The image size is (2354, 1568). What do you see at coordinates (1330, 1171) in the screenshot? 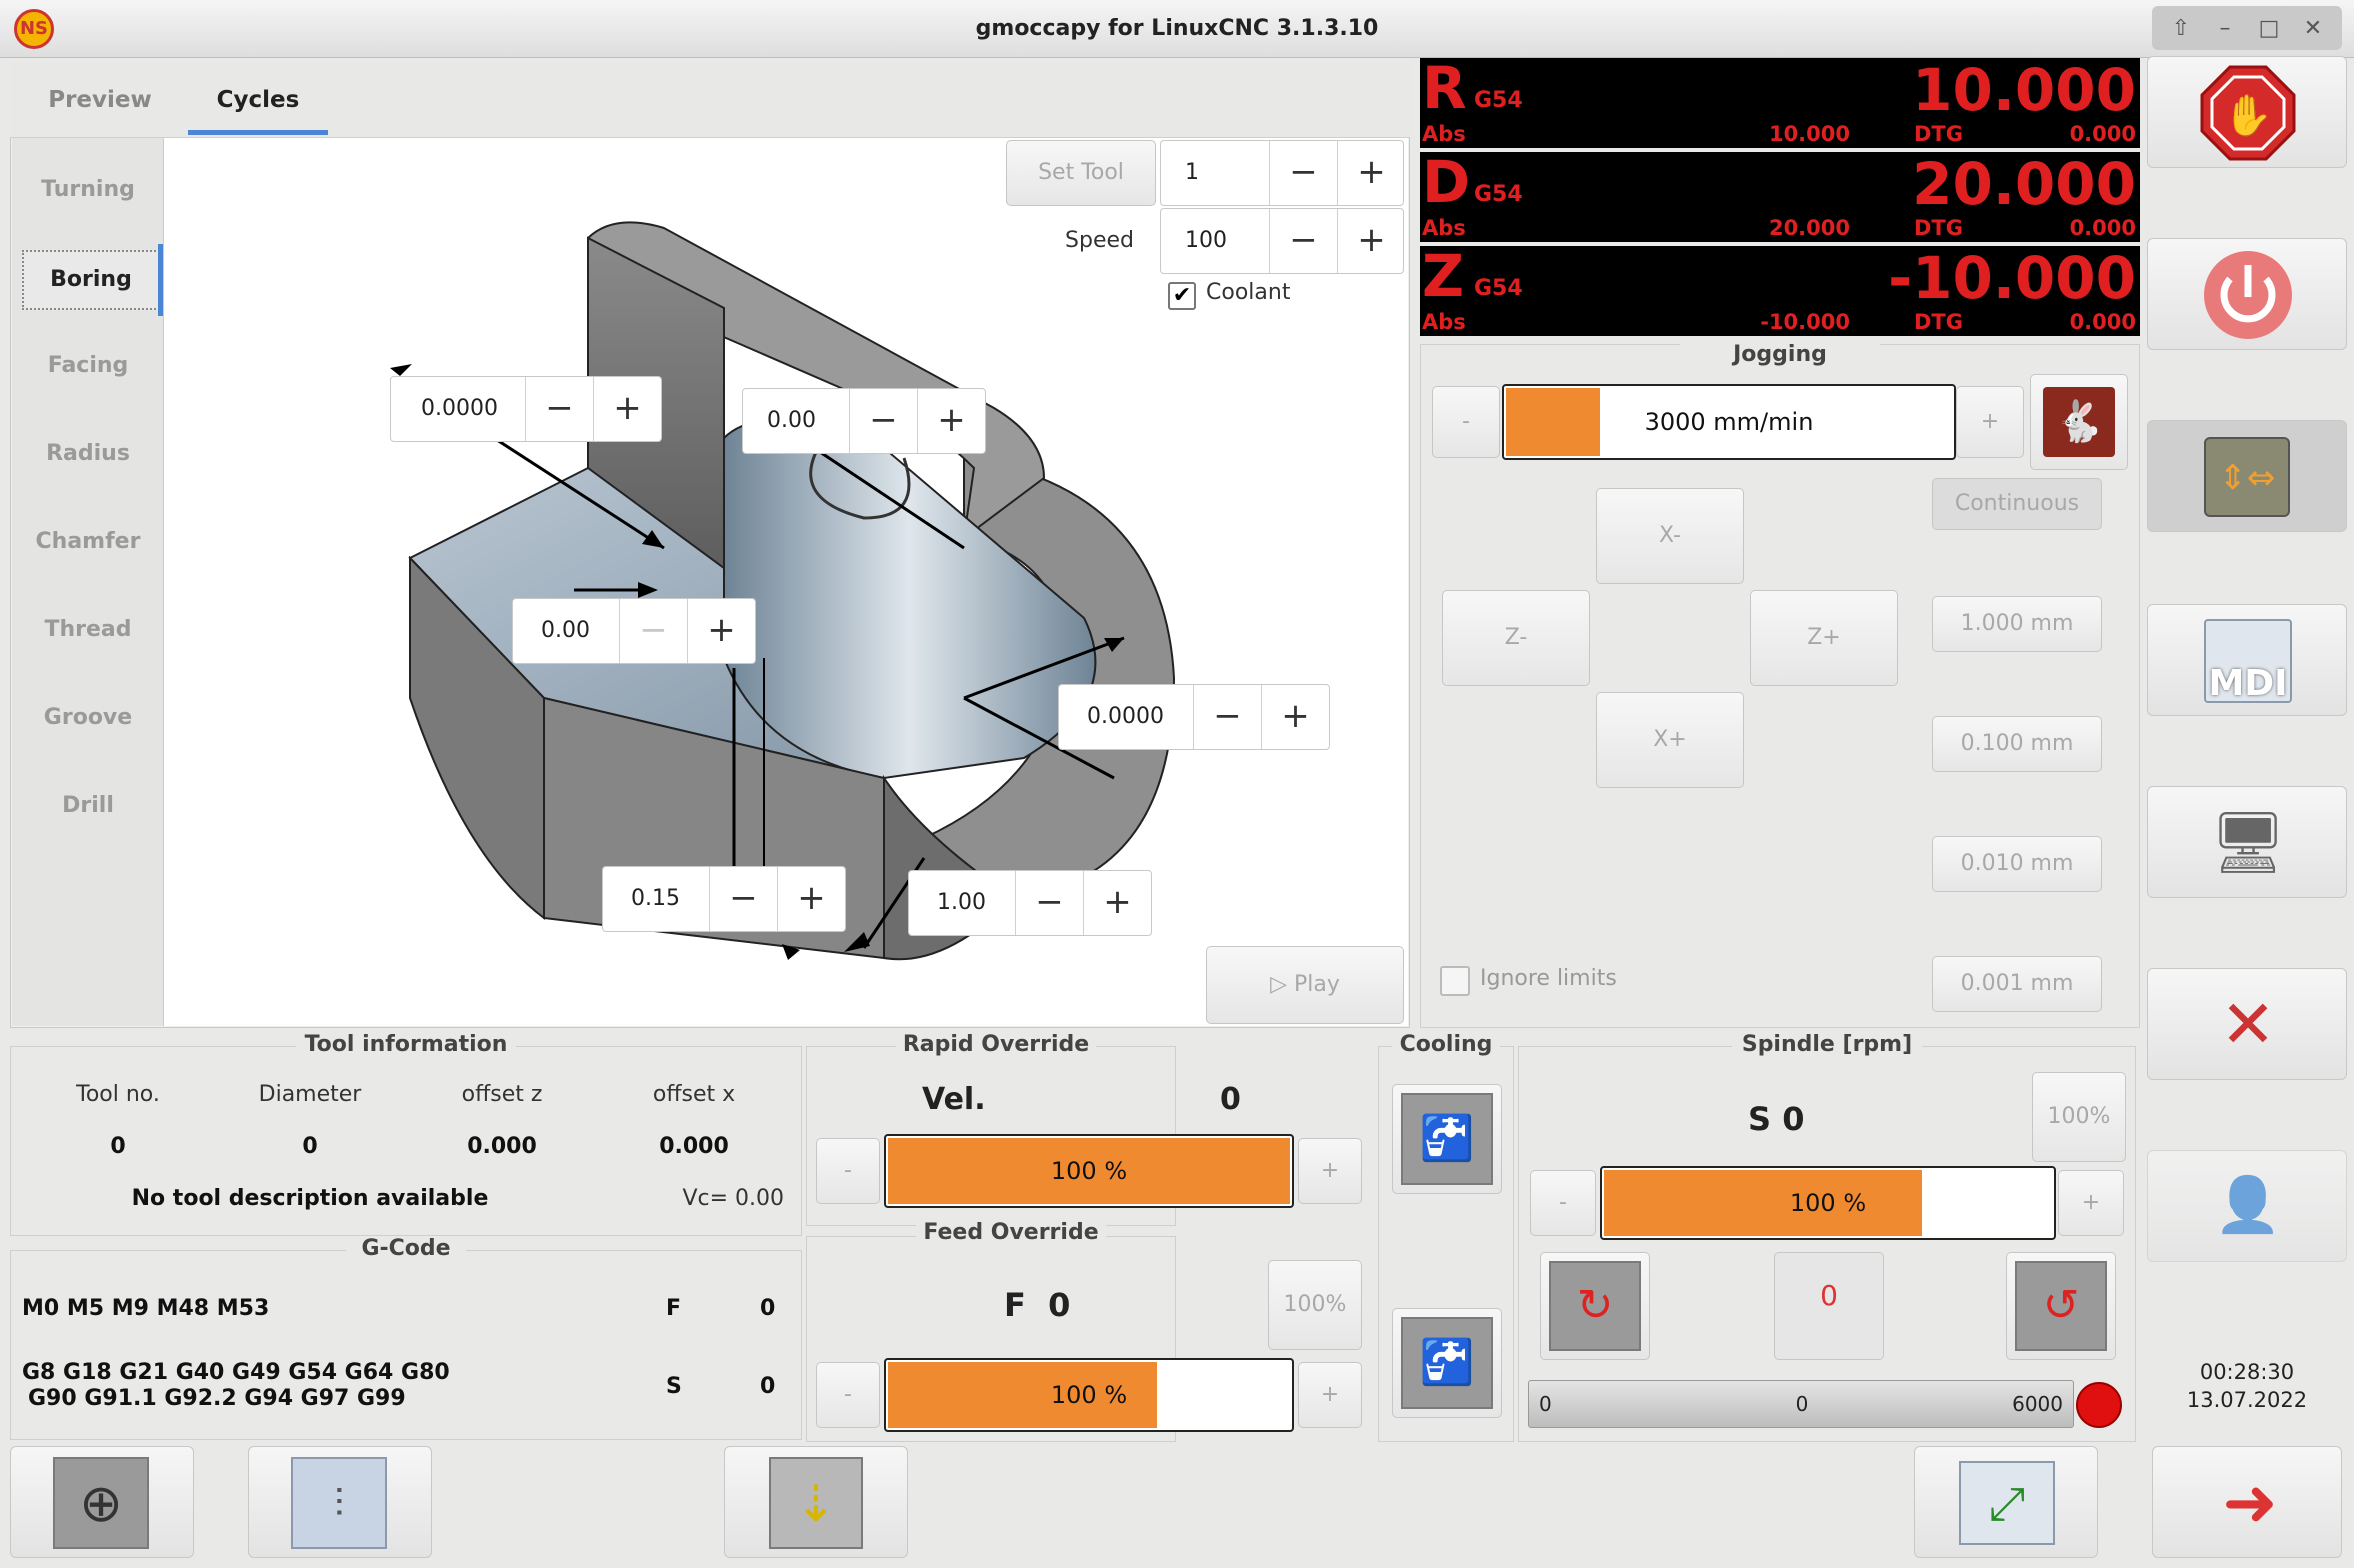
I see `rapid-plus-button: +` at bounding box center [1330, 1171].